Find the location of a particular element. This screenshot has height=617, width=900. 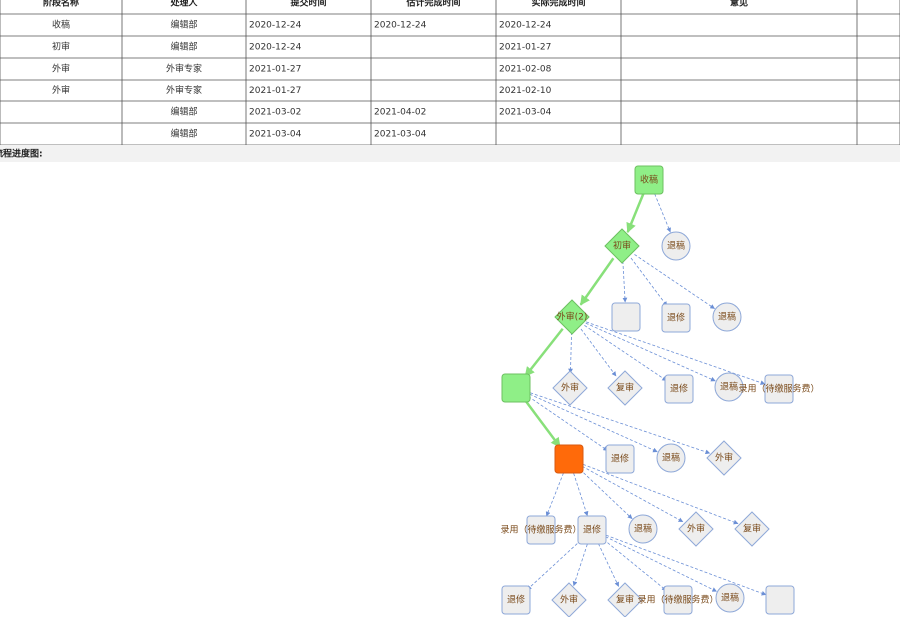

node-label: 收稿 is located at coordinates (649, 180).